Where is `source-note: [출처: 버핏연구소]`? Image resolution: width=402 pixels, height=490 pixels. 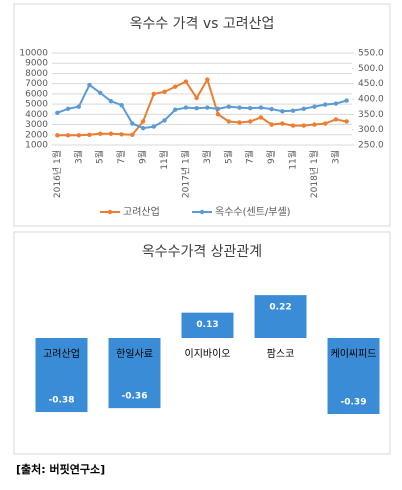
source-note: [출처: 버핏연구소] is located at coordinates (60, 469).